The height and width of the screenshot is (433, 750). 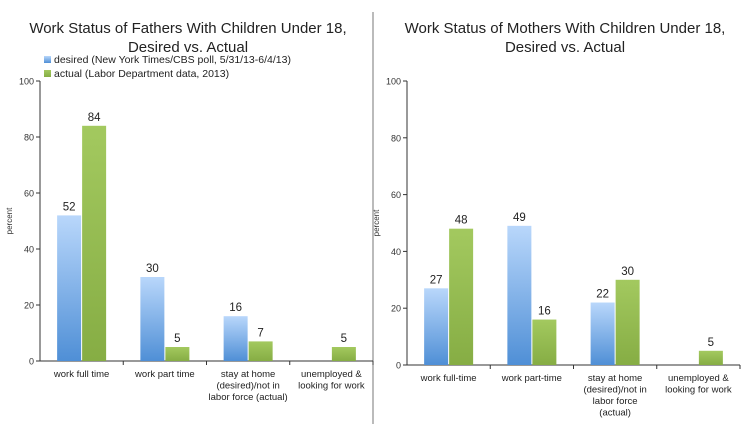 What do you see at coordinates (615, 401) in the screenshot?
I see `mothers-x-tick-label: labor force` at bounding box center [615, 401].